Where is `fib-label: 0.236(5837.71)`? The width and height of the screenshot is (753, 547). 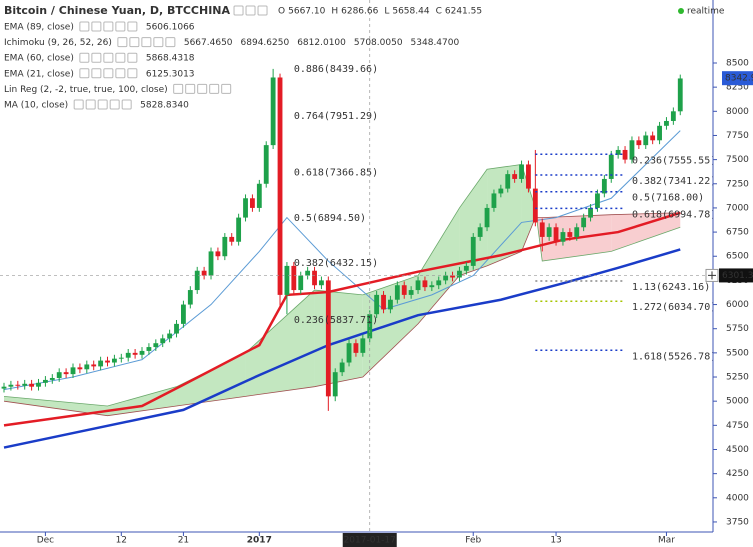
fib-label: 0.236(5837.71) is located at coordinates (336, 320).